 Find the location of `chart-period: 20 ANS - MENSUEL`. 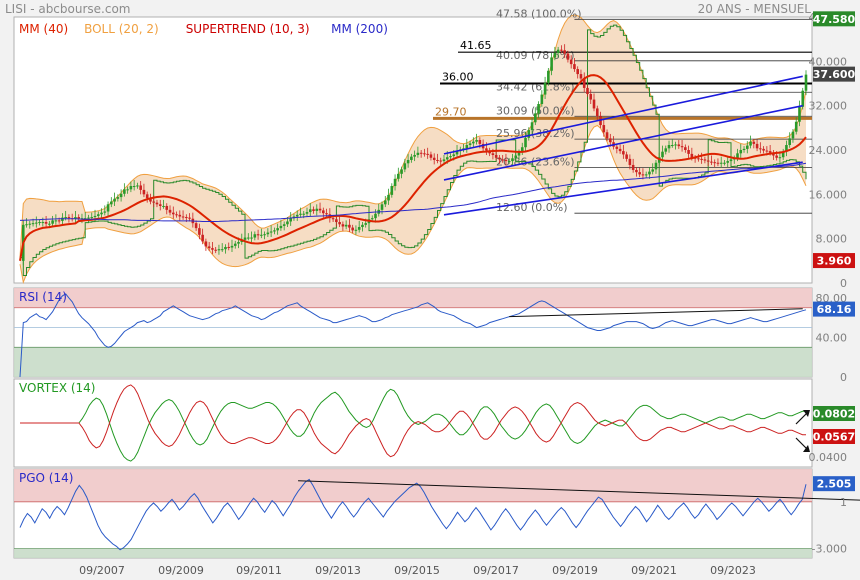

chart-period: 20 ANS - MENSUEL is located at coordinates (754, 9).